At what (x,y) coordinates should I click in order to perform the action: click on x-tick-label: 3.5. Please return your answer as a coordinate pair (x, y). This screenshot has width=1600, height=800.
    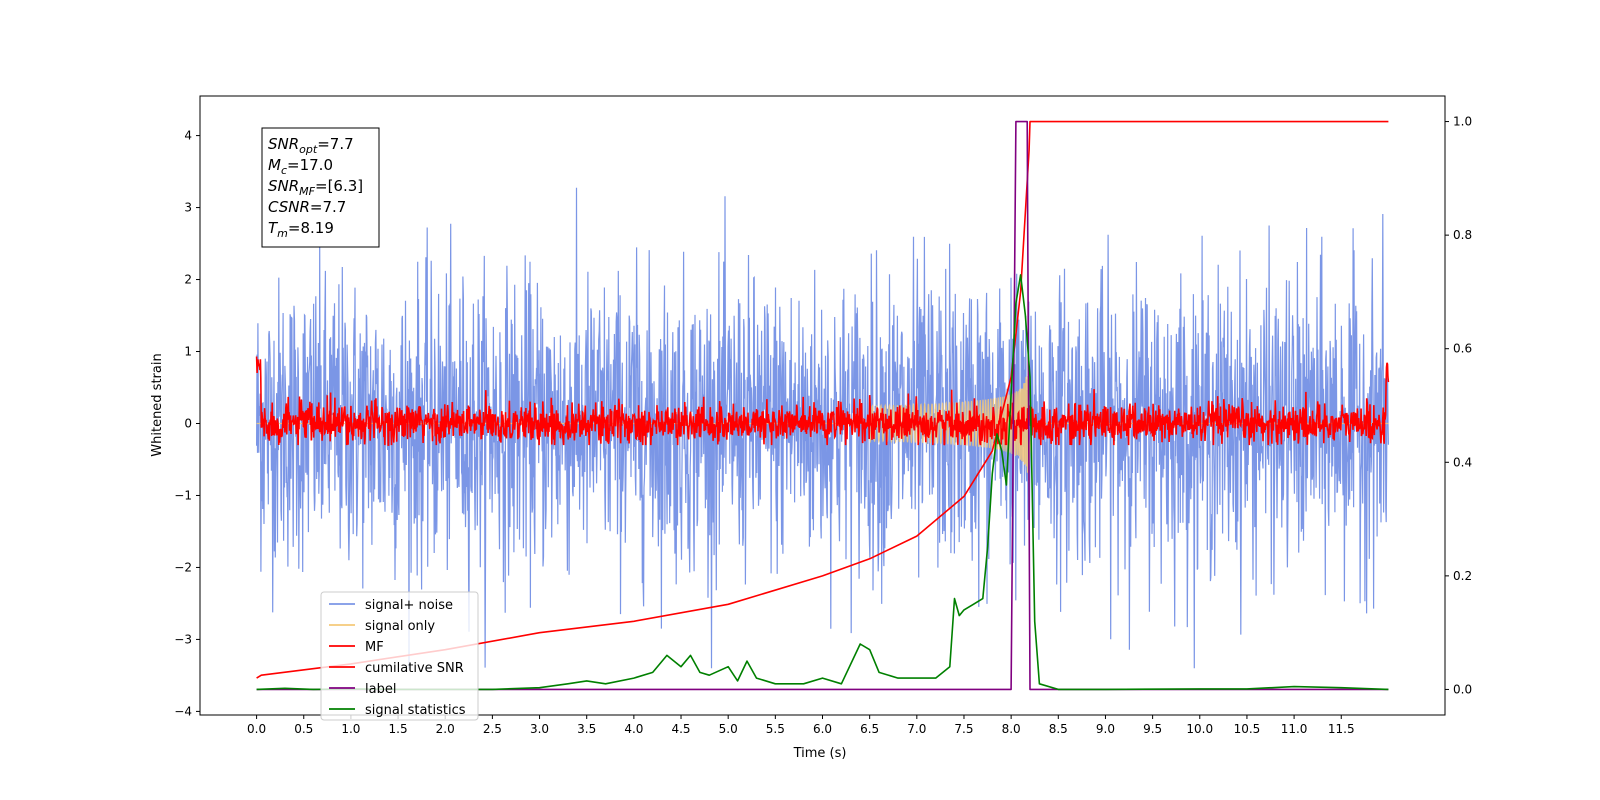
    Looking at the image, I should click on (586, 729).